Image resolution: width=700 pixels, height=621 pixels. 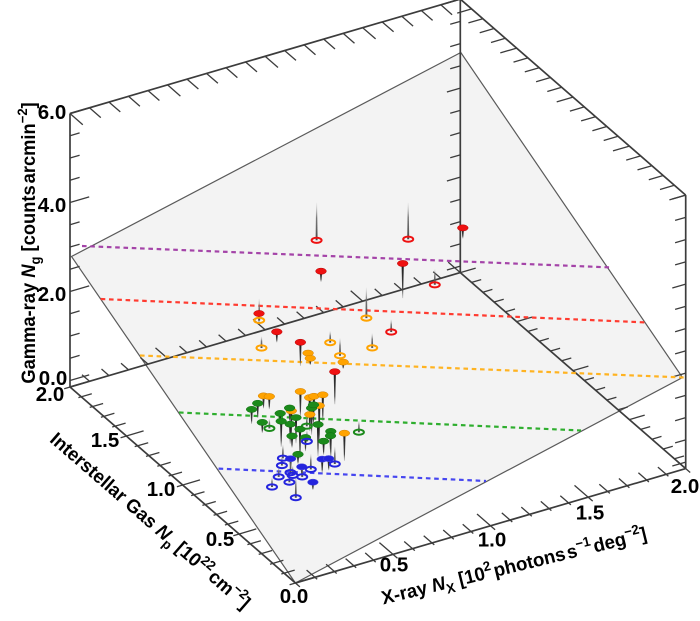 I want to click on svg-text: Gamma-ray Ng [countsarcmin−2], so click(x=29, y=242).